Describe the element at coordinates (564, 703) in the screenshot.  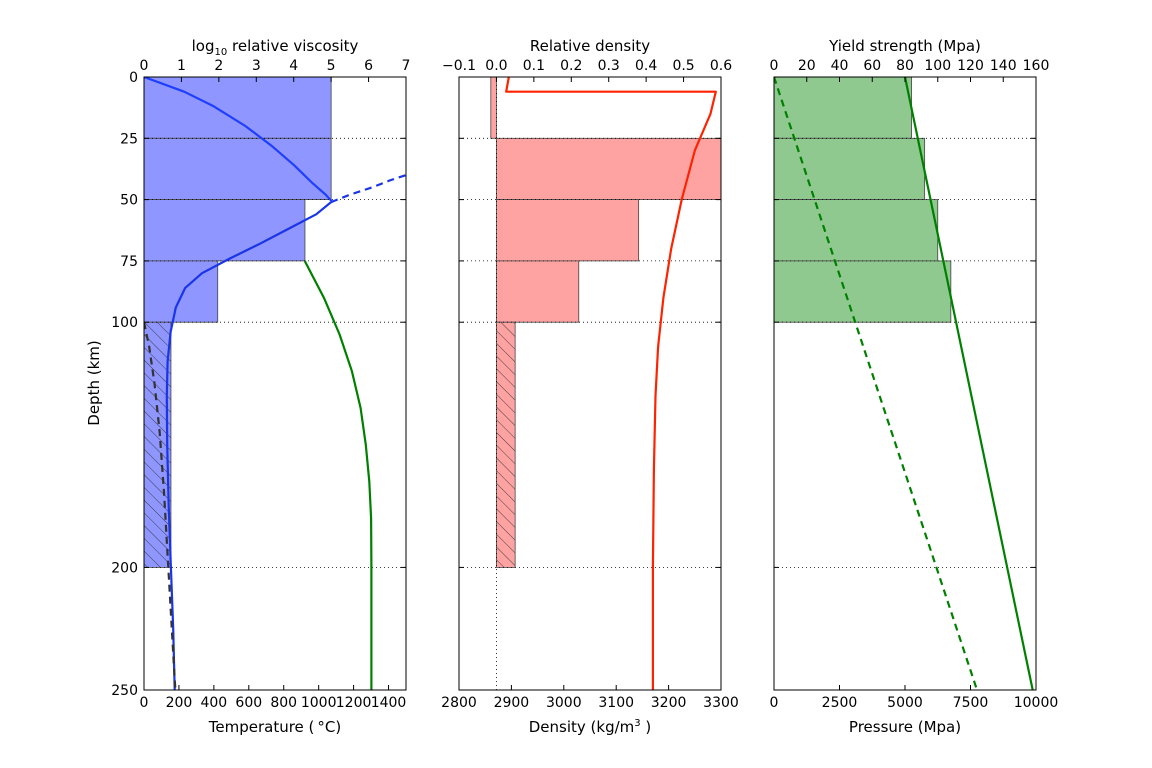
I see `bottom-tick-label: 3000` at that location.